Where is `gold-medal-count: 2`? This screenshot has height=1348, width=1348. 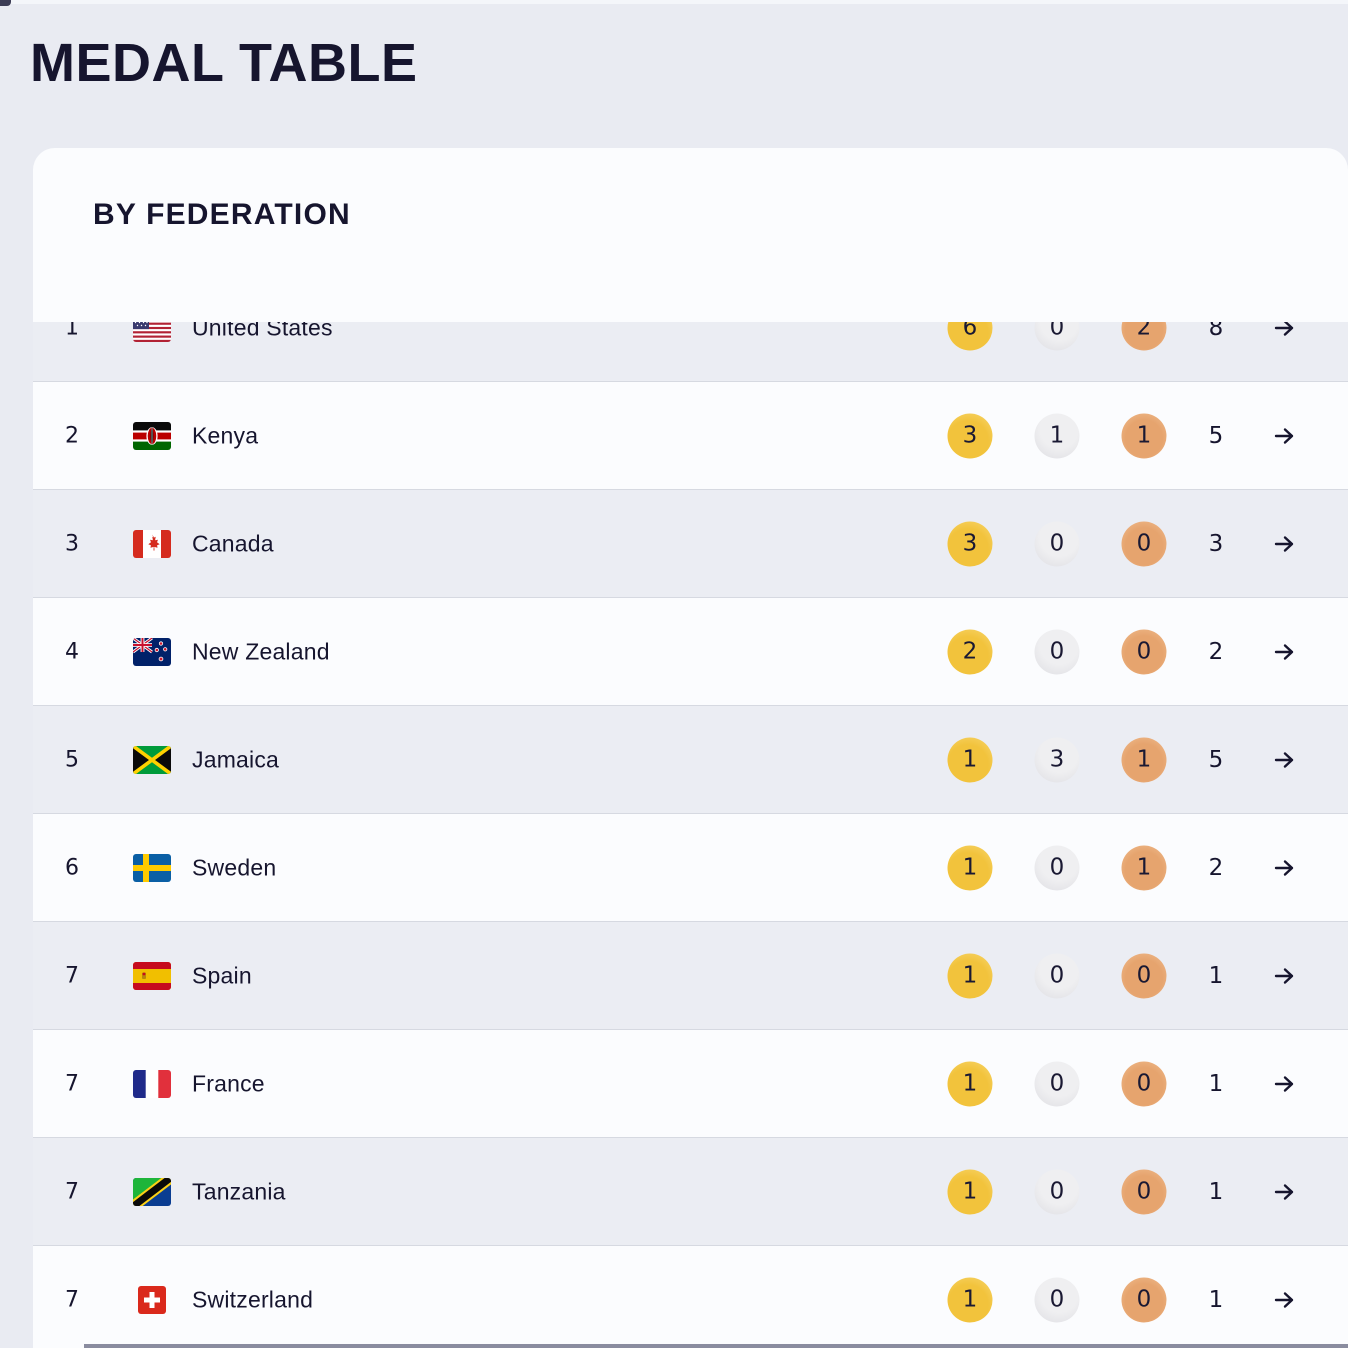
gold-medal-count: 2 is located at coordinates (970, 651).